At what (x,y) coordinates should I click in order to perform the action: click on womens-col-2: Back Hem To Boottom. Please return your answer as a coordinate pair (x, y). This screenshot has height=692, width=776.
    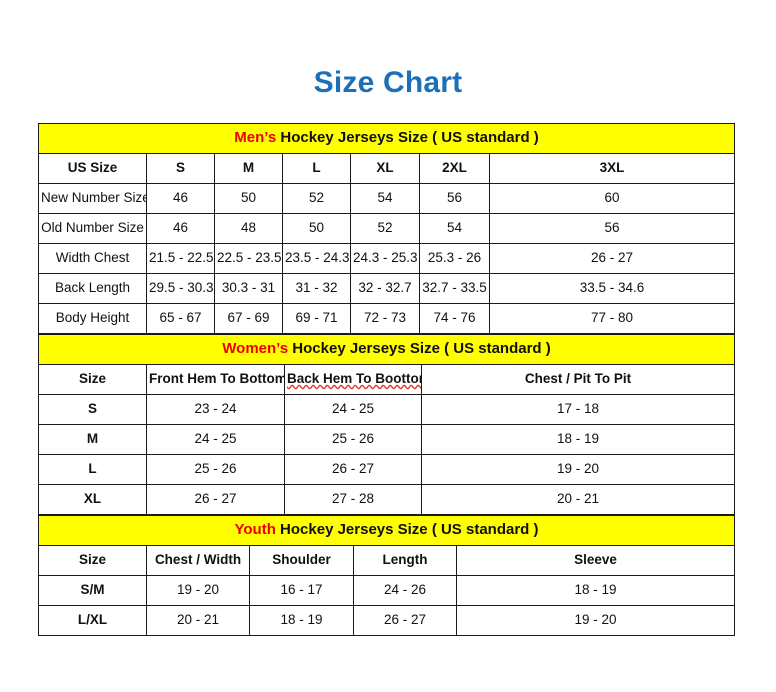
    Looking at the image, I should click on (353, 379).